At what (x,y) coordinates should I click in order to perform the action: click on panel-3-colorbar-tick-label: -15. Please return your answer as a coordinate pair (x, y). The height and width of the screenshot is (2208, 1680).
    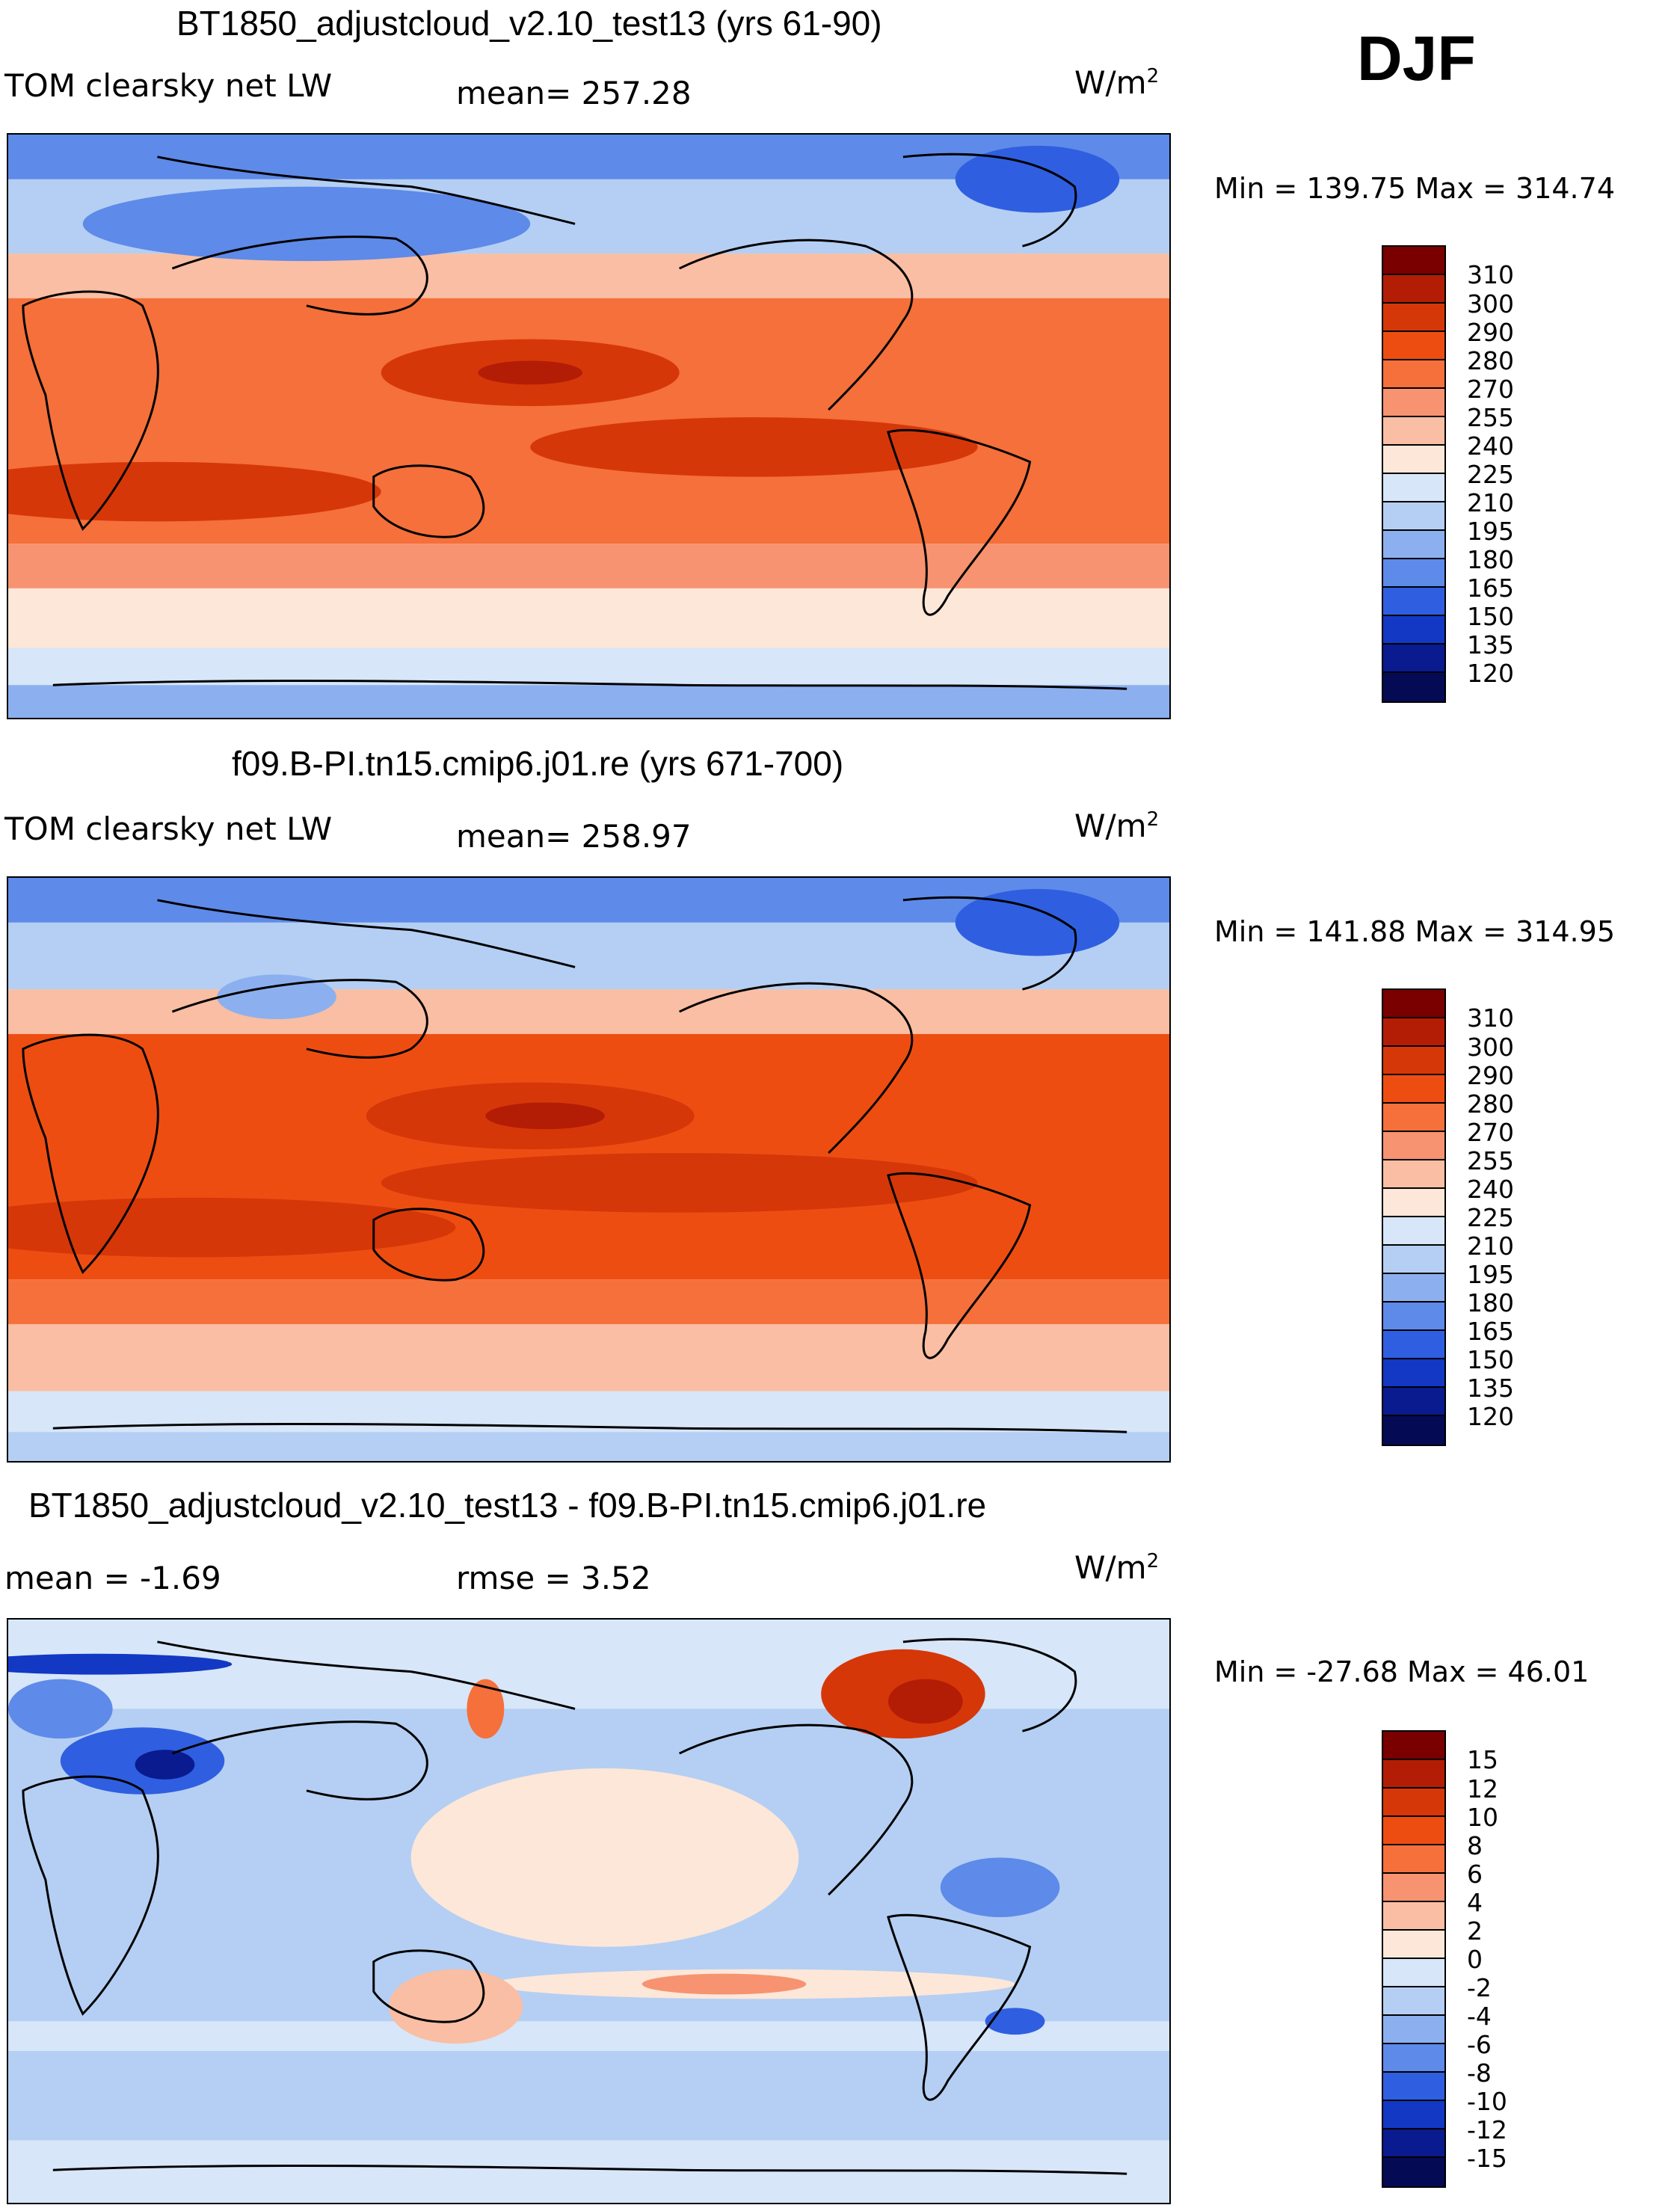
    Looking at the image, I should click on (1487, 2158).